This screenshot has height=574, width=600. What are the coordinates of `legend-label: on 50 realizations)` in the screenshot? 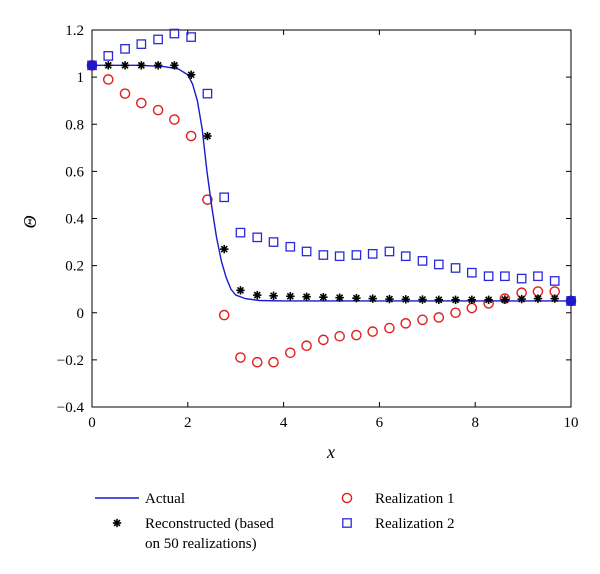 It's located at (201, 544).